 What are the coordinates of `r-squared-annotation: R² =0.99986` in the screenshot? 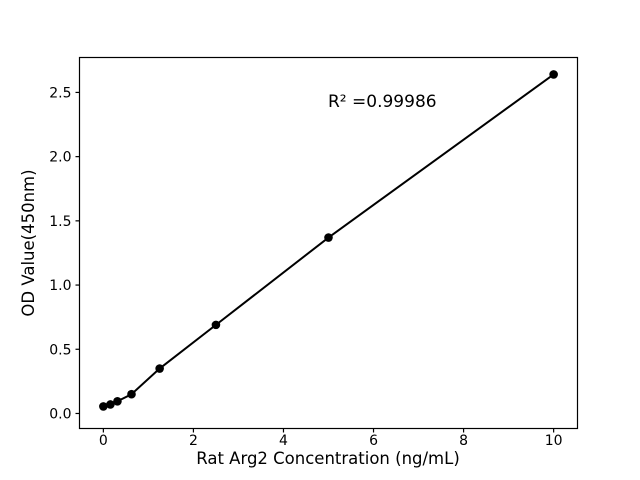 It's located at (382, 102).